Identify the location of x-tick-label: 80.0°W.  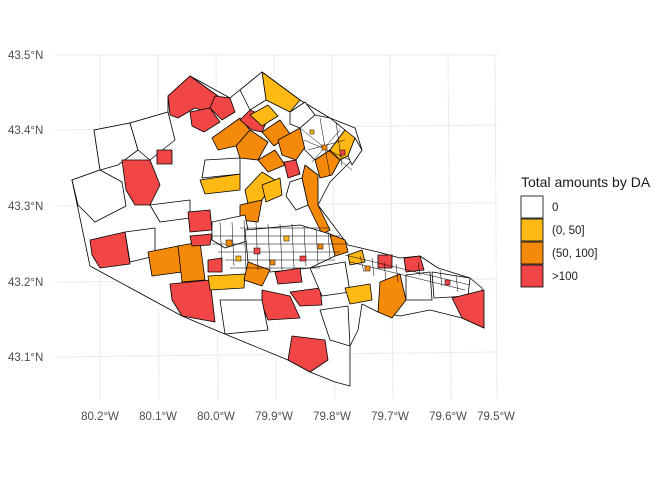
(216, 417).